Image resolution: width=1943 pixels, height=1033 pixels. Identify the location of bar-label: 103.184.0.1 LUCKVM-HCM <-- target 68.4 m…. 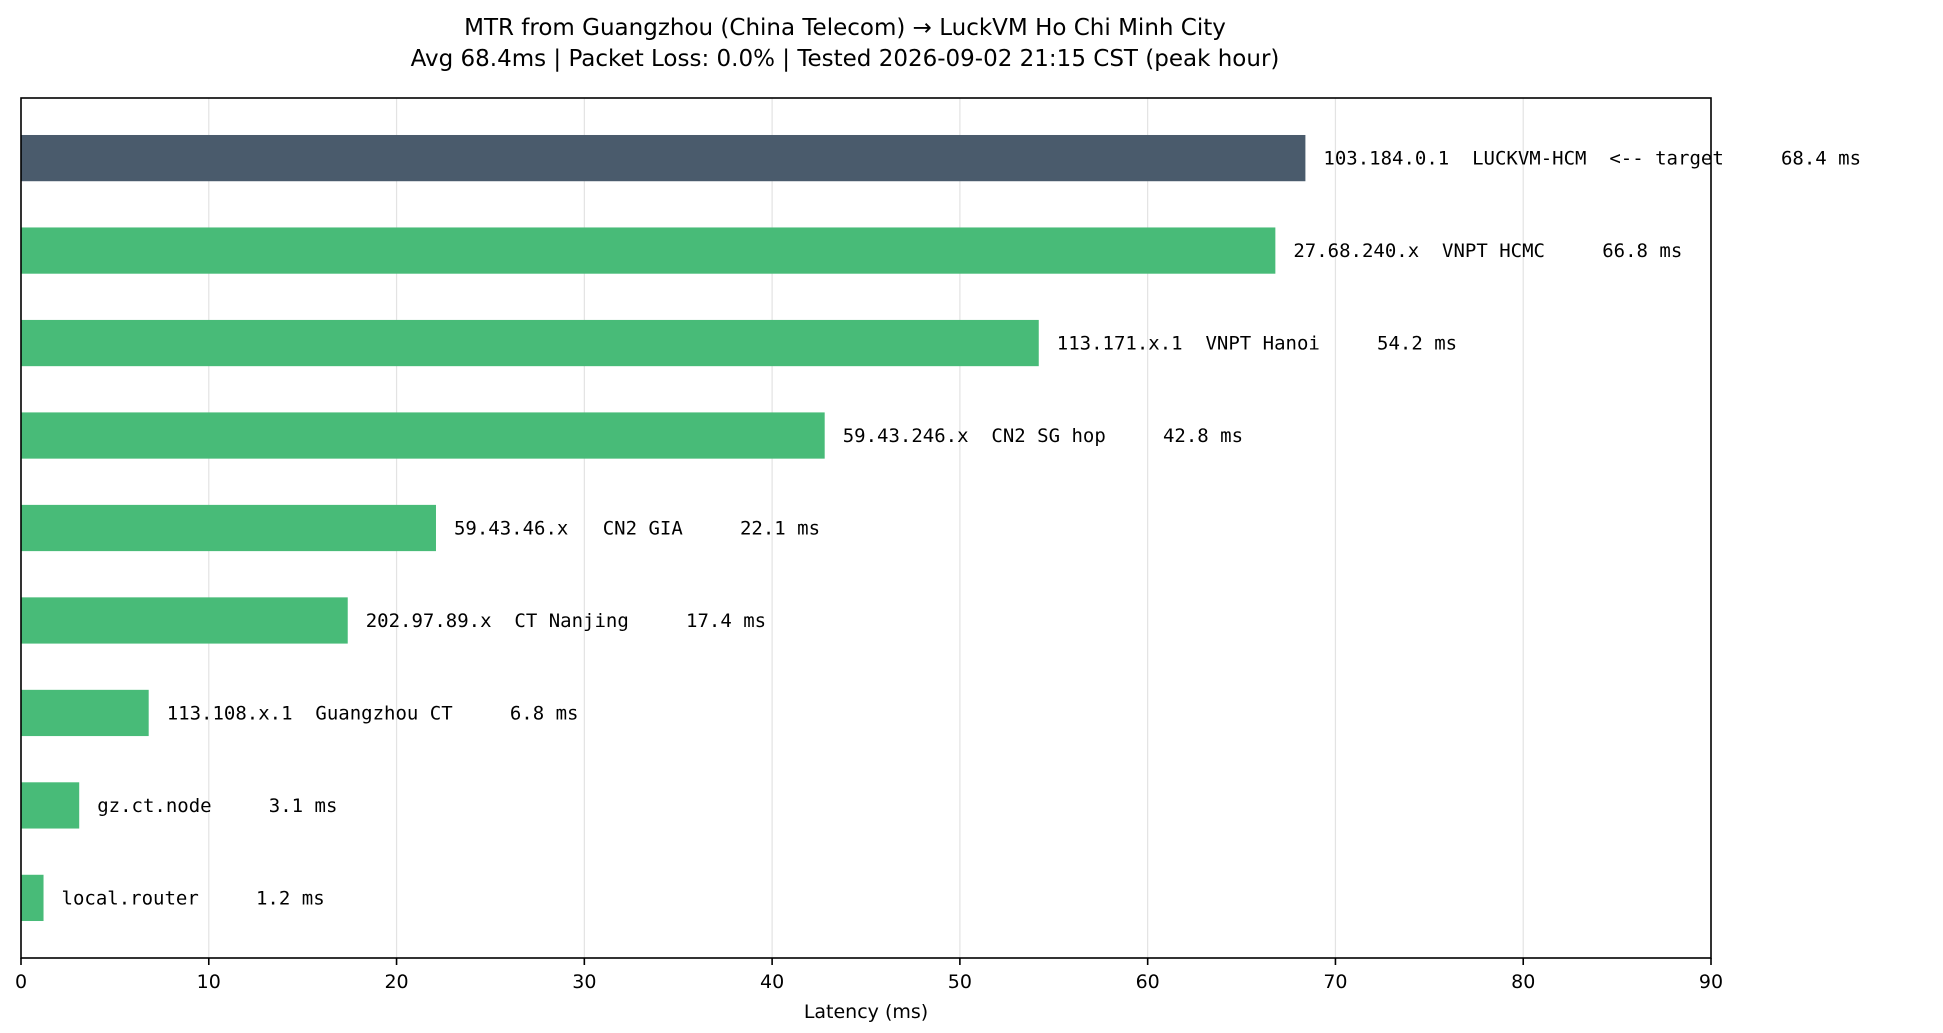
(1592, 159).